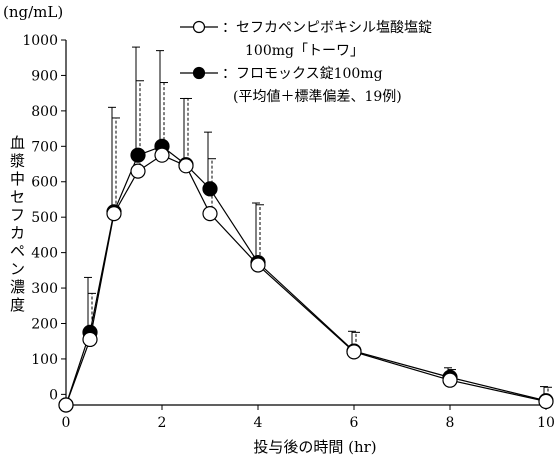  I want to click on data-point-series-1-x-0.5, so click(90, 339).